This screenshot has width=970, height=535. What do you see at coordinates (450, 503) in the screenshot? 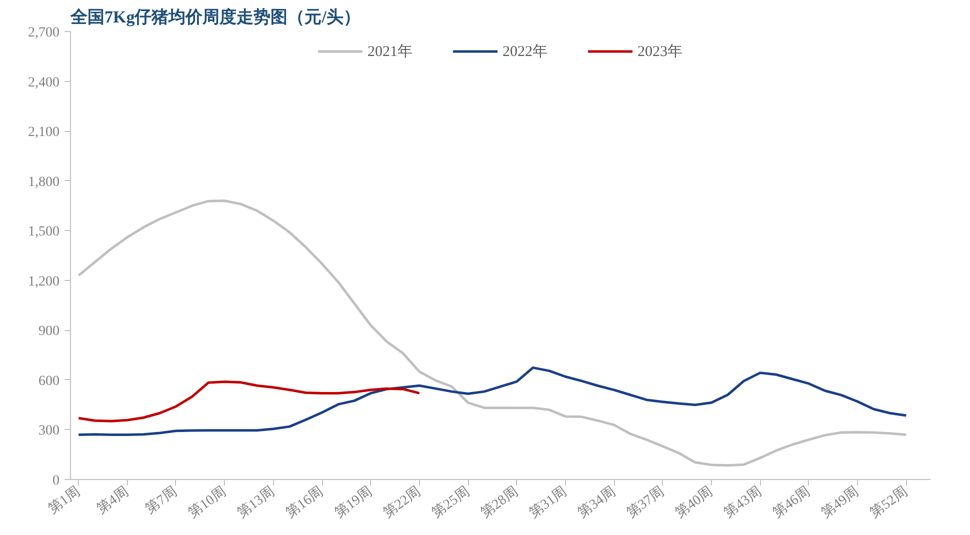
I see `x-tick-label: 第25周` at bounding box center [450, 503].